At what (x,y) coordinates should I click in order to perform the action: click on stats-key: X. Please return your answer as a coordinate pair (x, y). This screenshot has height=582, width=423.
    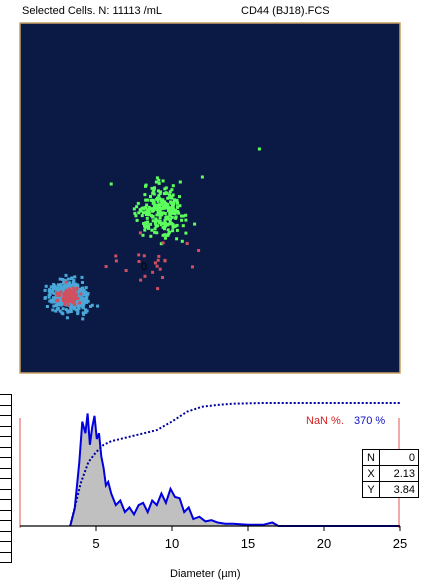
    Looking at the image, I should click on (371, 473).